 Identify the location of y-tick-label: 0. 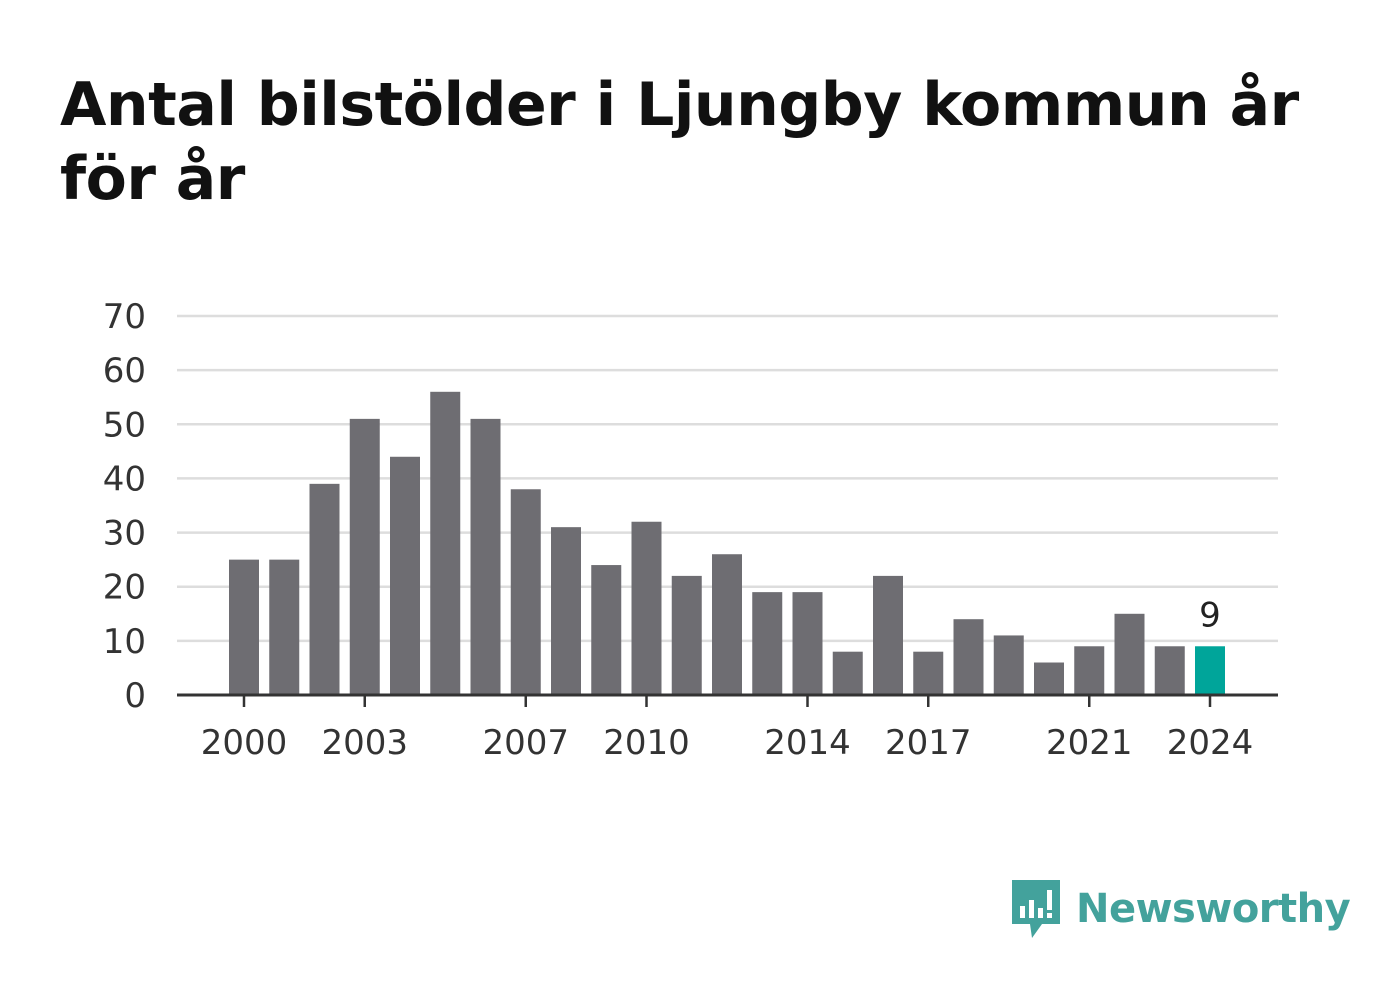
(135, 696).